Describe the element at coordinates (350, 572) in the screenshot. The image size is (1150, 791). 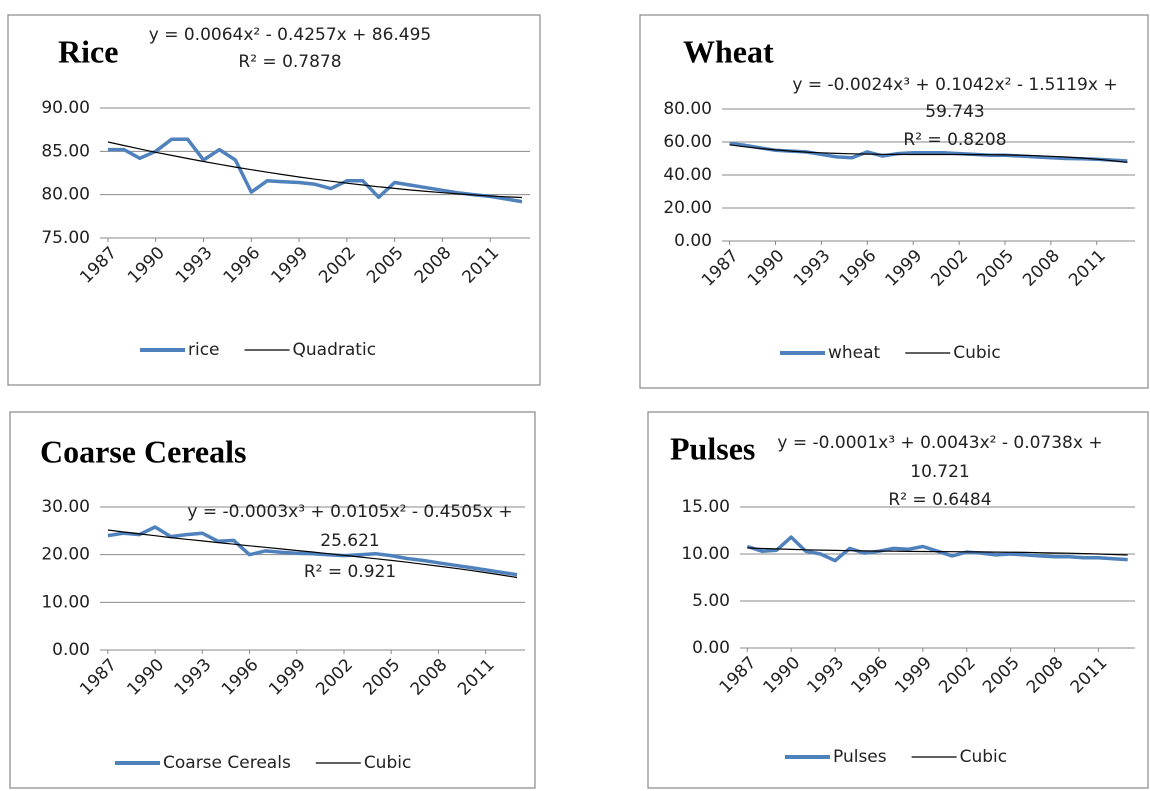
I see `trendline-equation: R² = 0.921` at that location.